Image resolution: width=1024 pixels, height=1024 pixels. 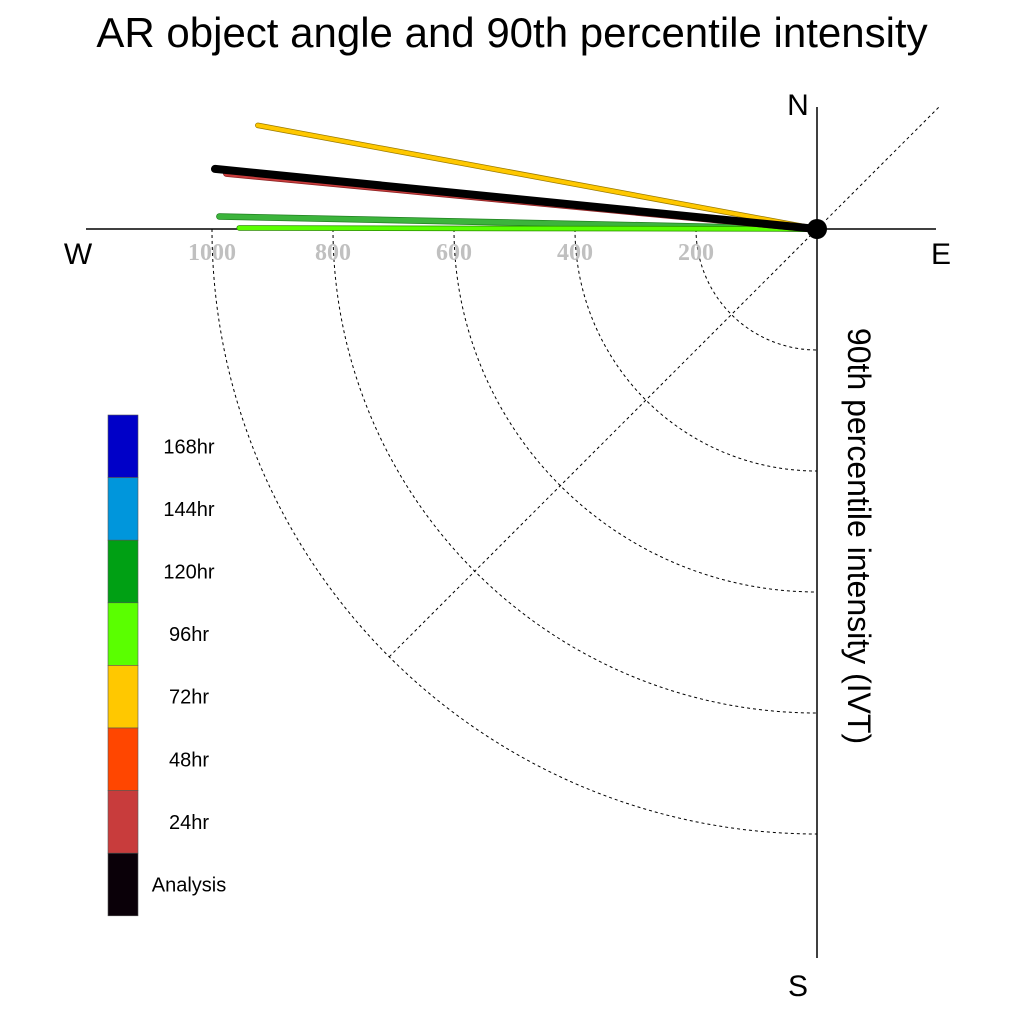 What do you see at coordinates (454, 253) in the screenshot?
I see `radial-tick-label: 600` at bounding box center [454, 253].